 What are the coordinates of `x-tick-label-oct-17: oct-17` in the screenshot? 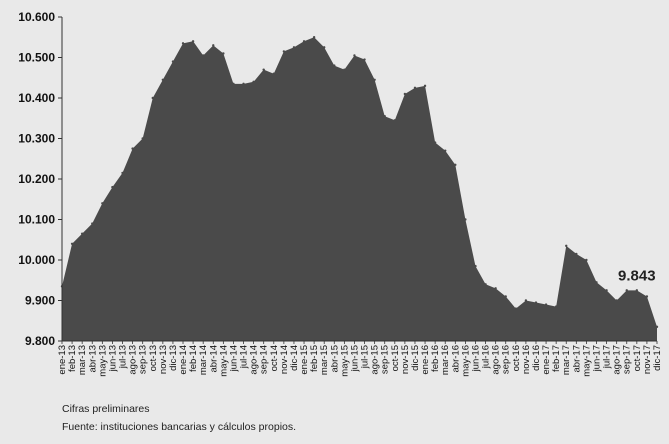 It's located at (637, 358).